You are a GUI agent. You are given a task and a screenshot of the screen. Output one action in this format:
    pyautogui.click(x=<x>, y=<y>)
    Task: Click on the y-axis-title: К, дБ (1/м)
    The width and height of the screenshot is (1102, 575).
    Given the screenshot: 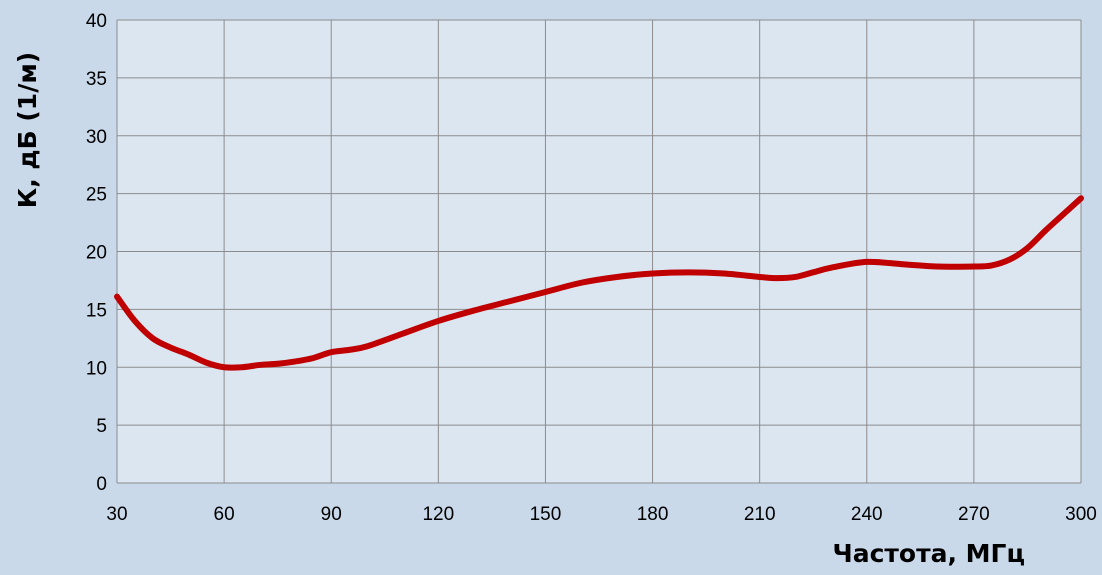 What is the action you would take?
    pyautogui.click(x=27, y=130)
    